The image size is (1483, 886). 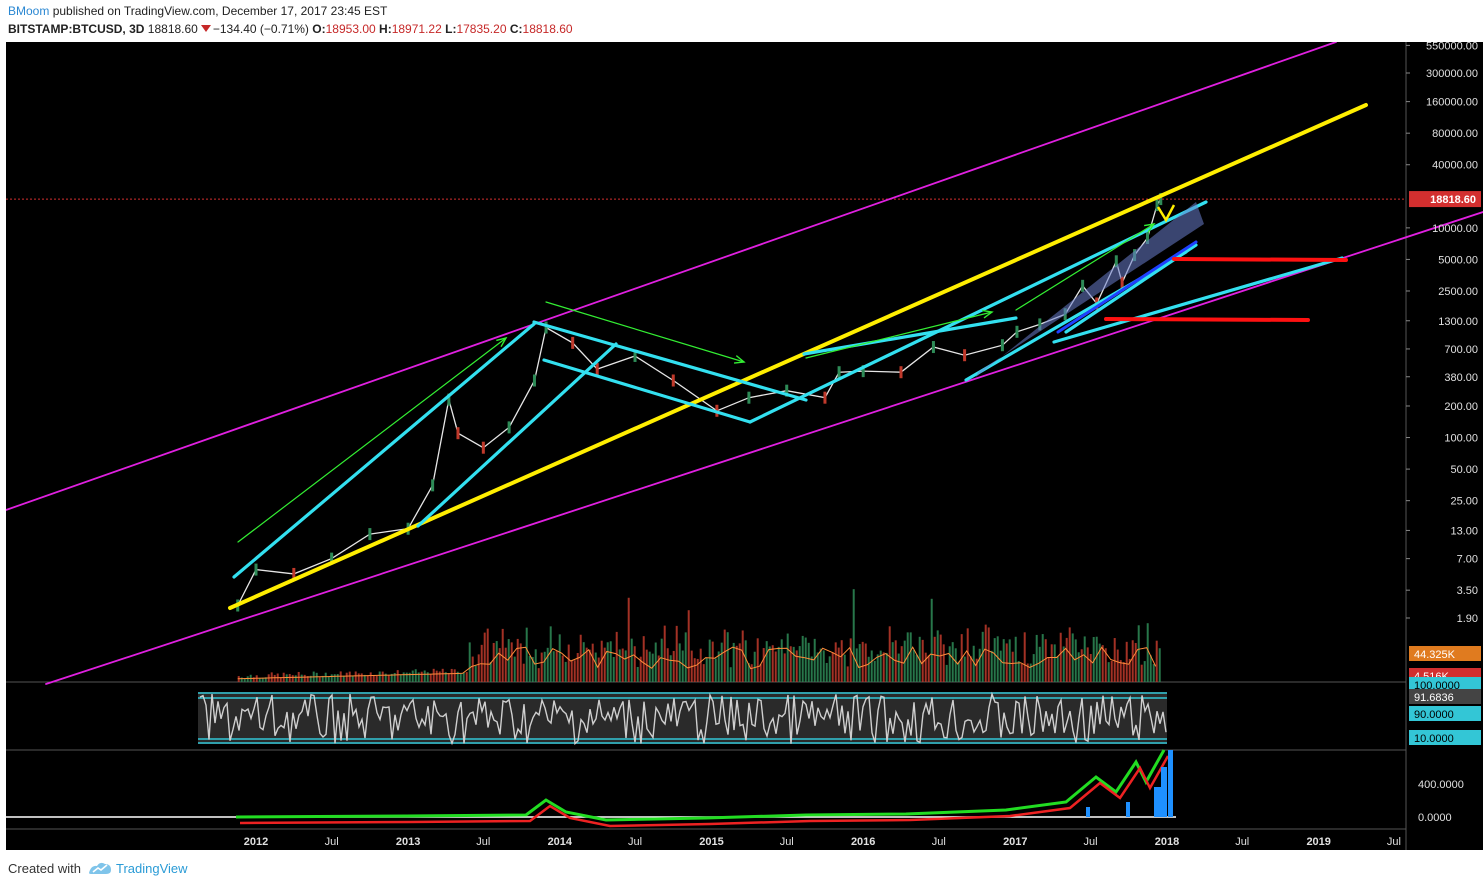 What do you see at coordinates (481, 29) in the screenshot?
I see `low-value: 17835.20` at bounding box center [481, 29].